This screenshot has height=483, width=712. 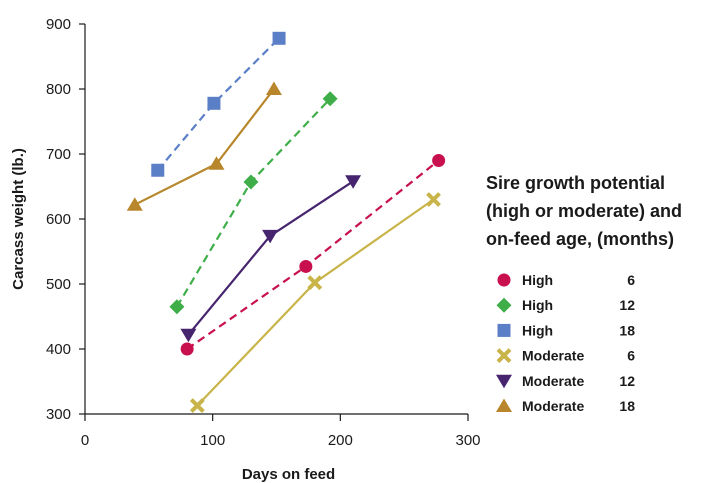 I want to click on y-axis-title: Carcass weight (lb.), so click(x=18, y=219).